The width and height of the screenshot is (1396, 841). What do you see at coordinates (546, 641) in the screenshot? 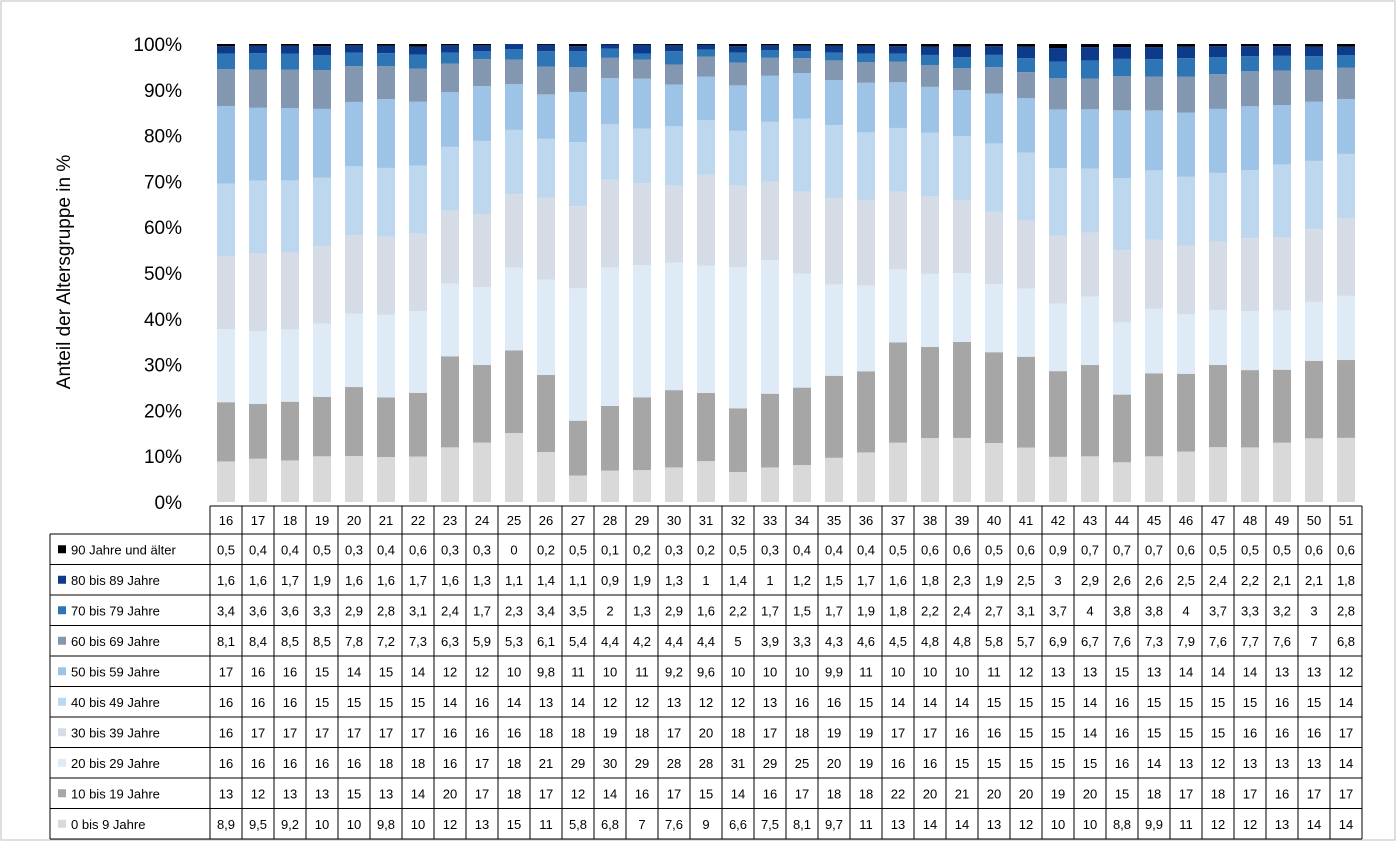
I see `data-label: 6,1` at bounding box center [546, 641].